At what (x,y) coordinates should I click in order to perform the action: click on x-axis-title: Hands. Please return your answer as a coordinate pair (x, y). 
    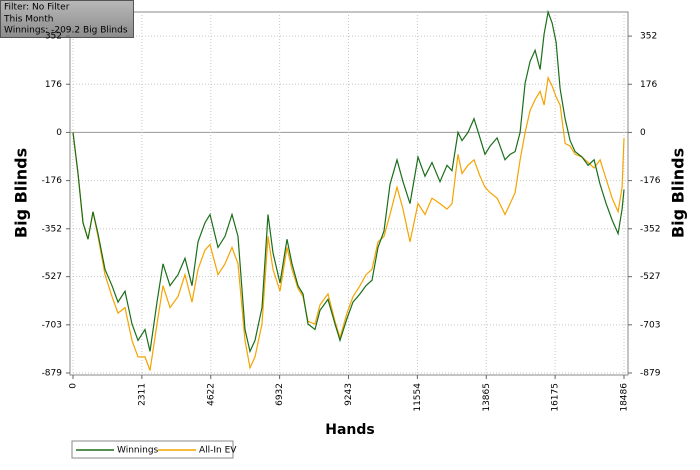
    Looking at the image, I should click on (350, 430).